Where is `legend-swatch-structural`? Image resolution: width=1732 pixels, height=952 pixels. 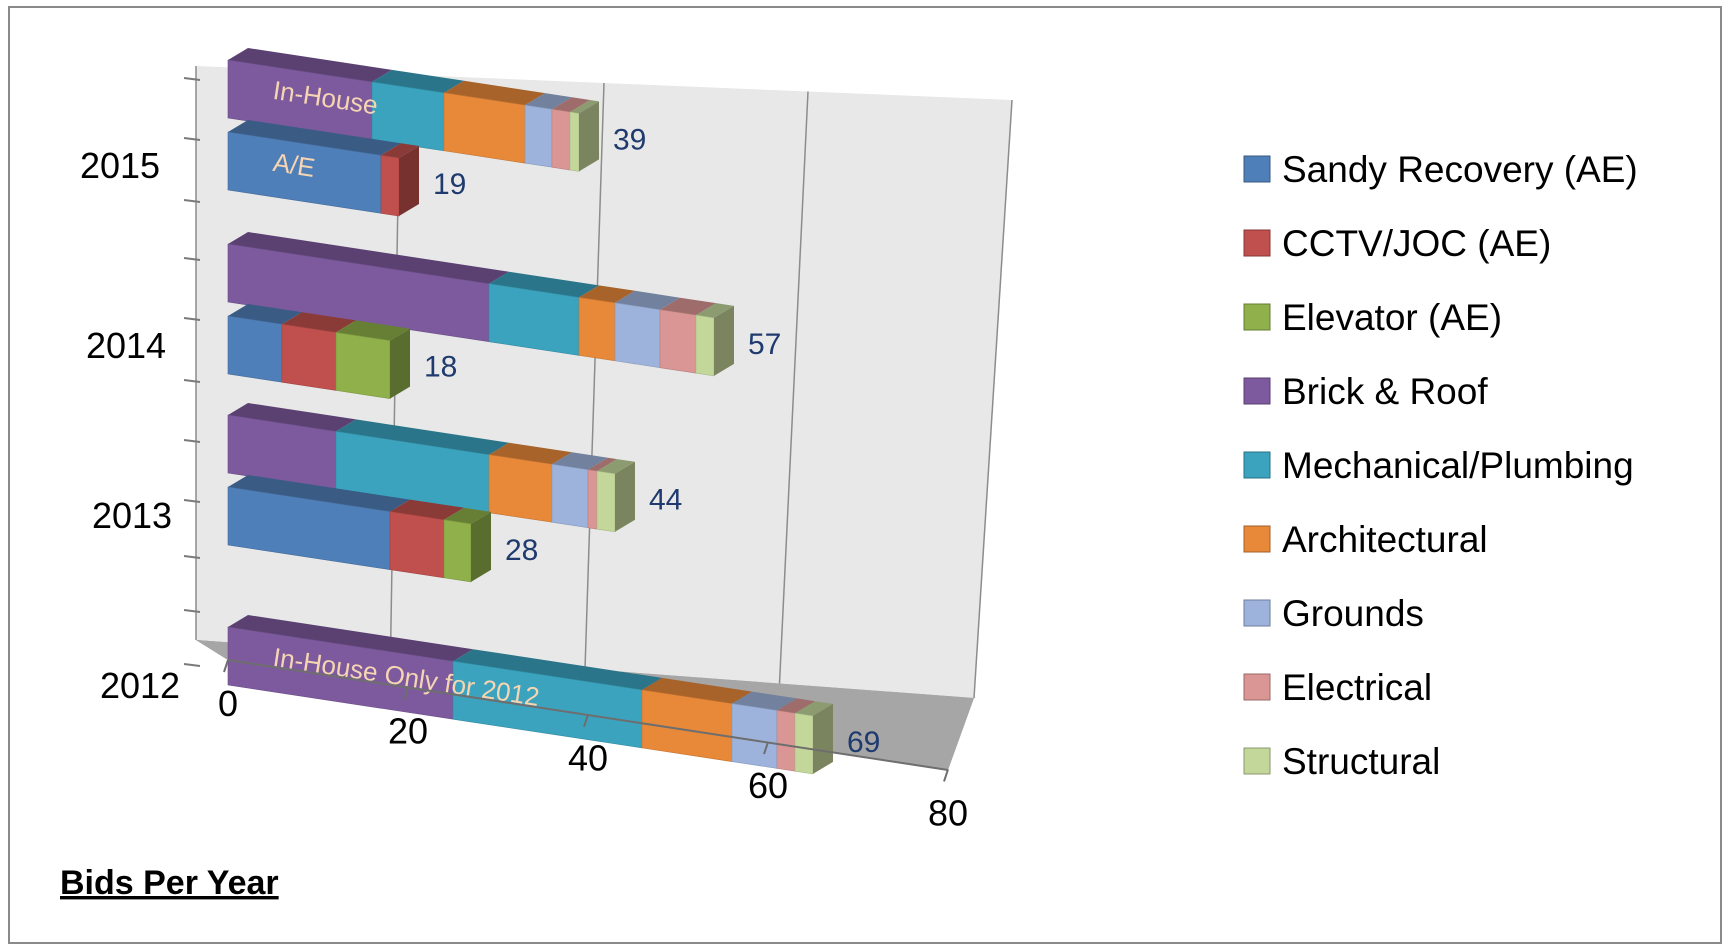 legend-swatch-structural is located at coordinates (1257, 761).